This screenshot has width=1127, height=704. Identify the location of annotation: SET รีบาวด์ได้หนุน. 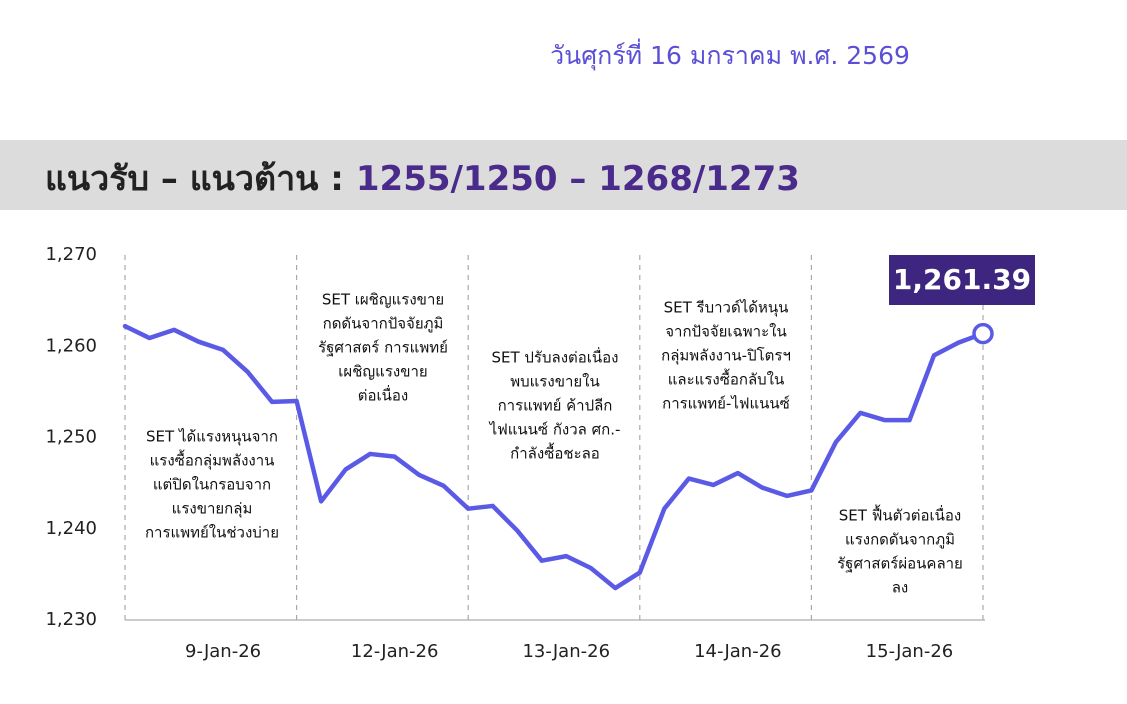
(726, 308).